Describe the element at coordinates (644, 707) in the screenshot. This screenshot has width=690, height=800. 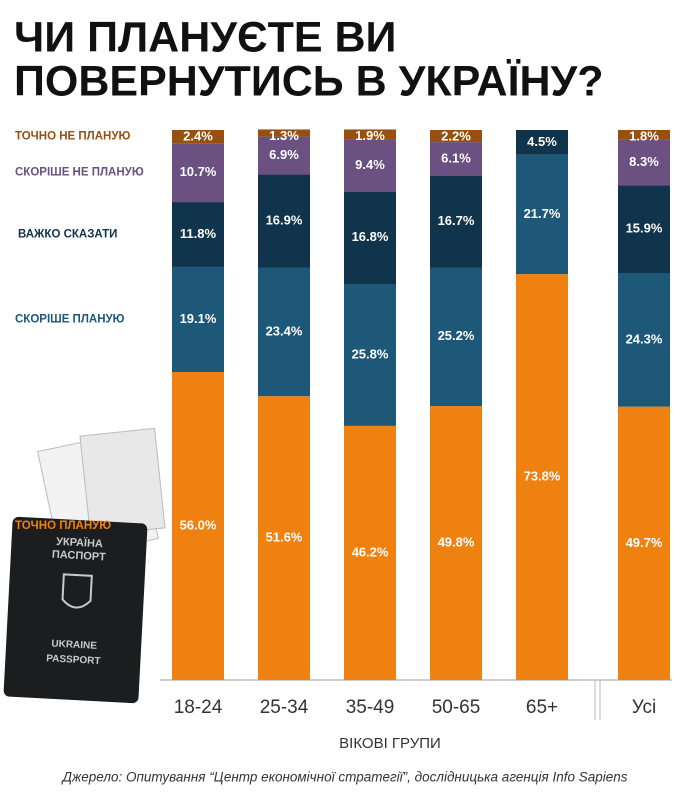
I see `x-tick-label: Усі` at that location.